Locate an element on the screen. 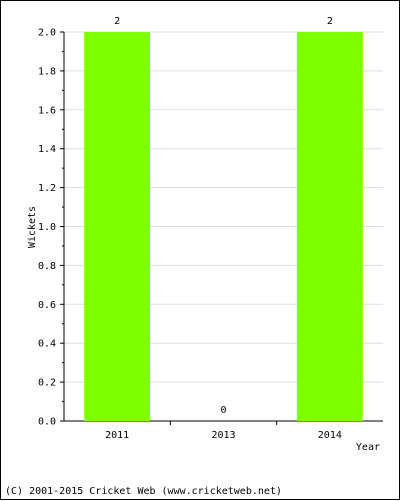  y-tick-label: 0.0 is located at coordinates (47, 422).